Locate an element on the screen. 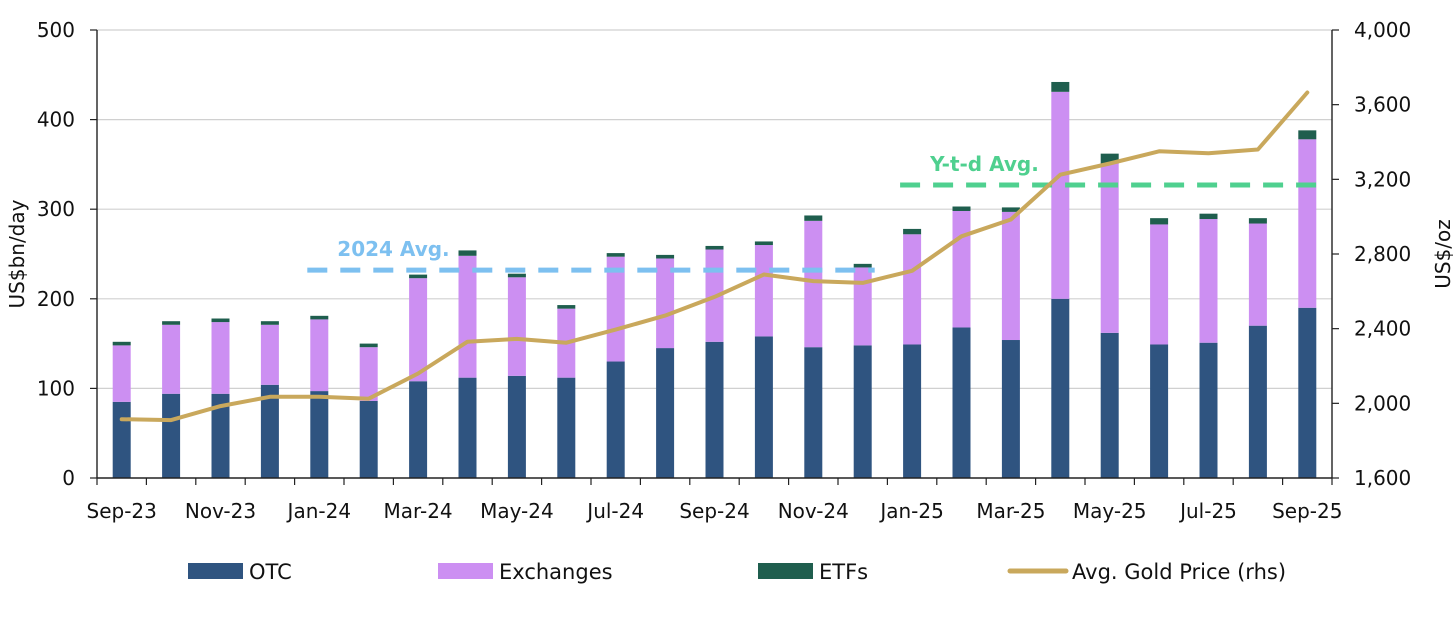 Image resolution: width=1456 pixels, height=617 pixels. legend-swatch-exchanges is located at coordinates (465, 571).